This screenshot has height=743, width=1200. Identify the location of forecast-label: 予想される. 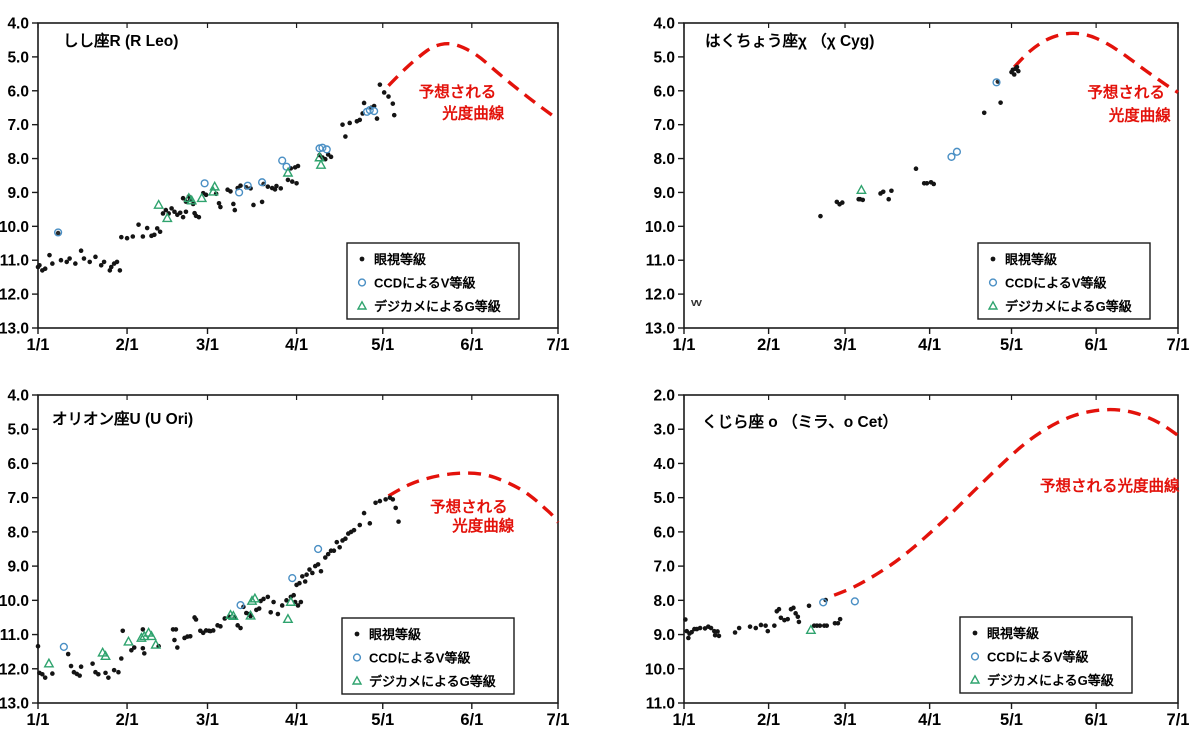
(1126, 92).